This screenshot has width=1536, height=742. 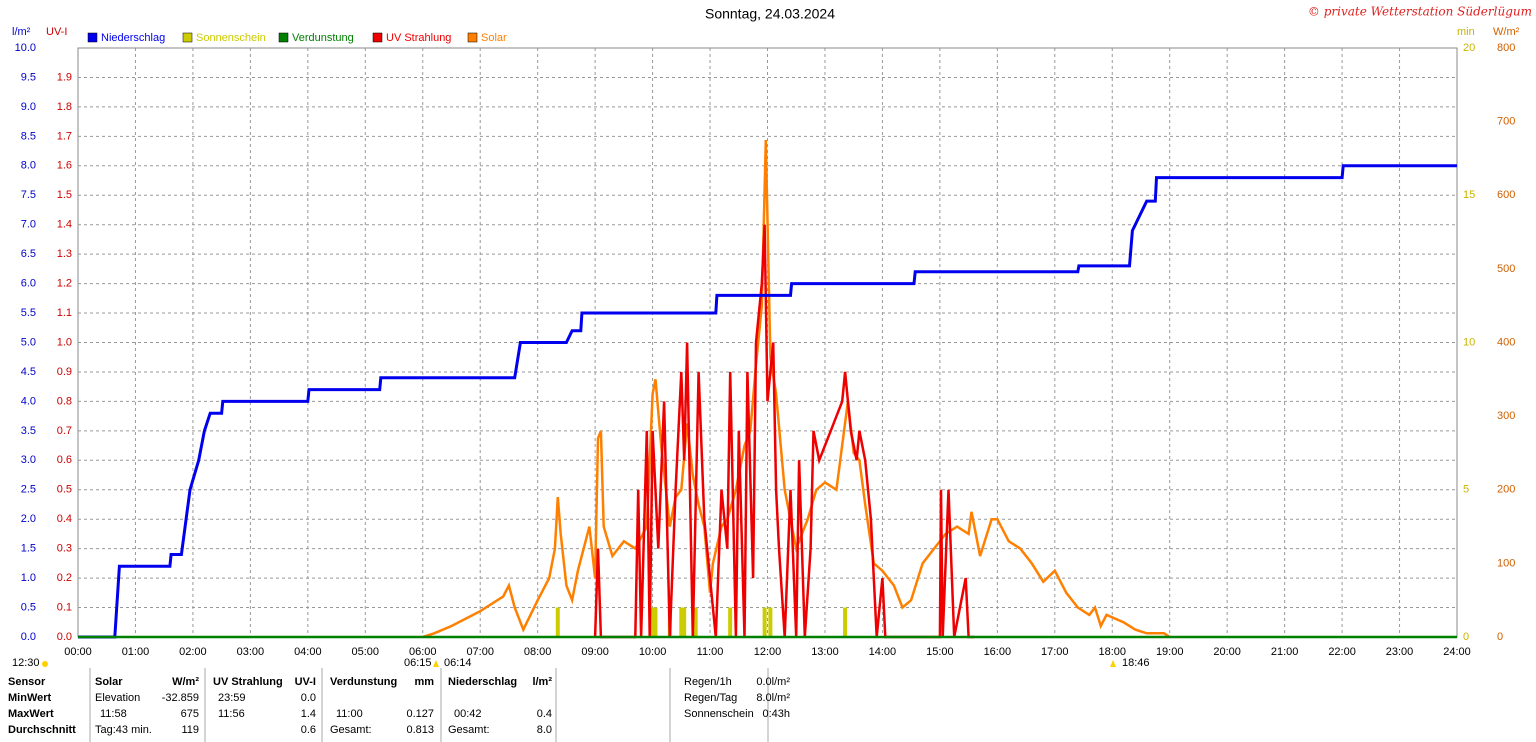 What do you see at coordinates (64, 313) in the screenshot?
I see `y-tick-label: 1.1` at bounding box center [64, 313].